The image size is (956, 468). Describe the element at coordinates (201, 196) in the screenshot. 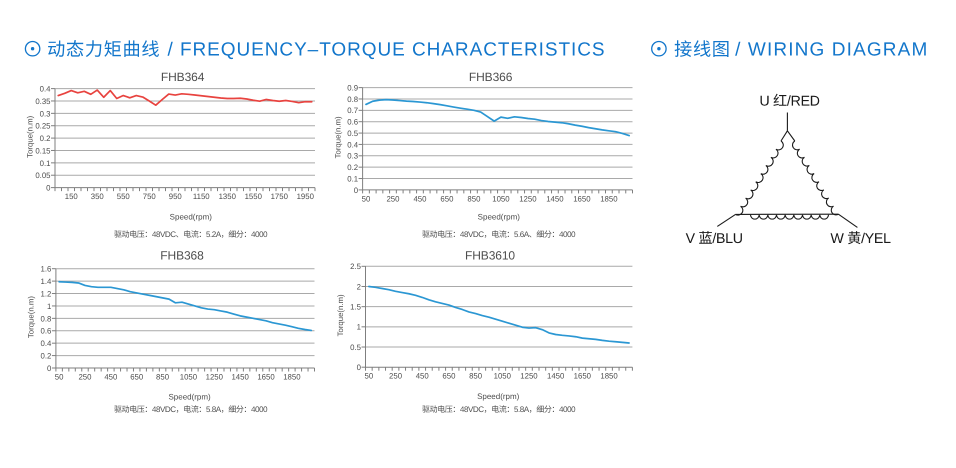

I see `svg-text: 1150` at that location.